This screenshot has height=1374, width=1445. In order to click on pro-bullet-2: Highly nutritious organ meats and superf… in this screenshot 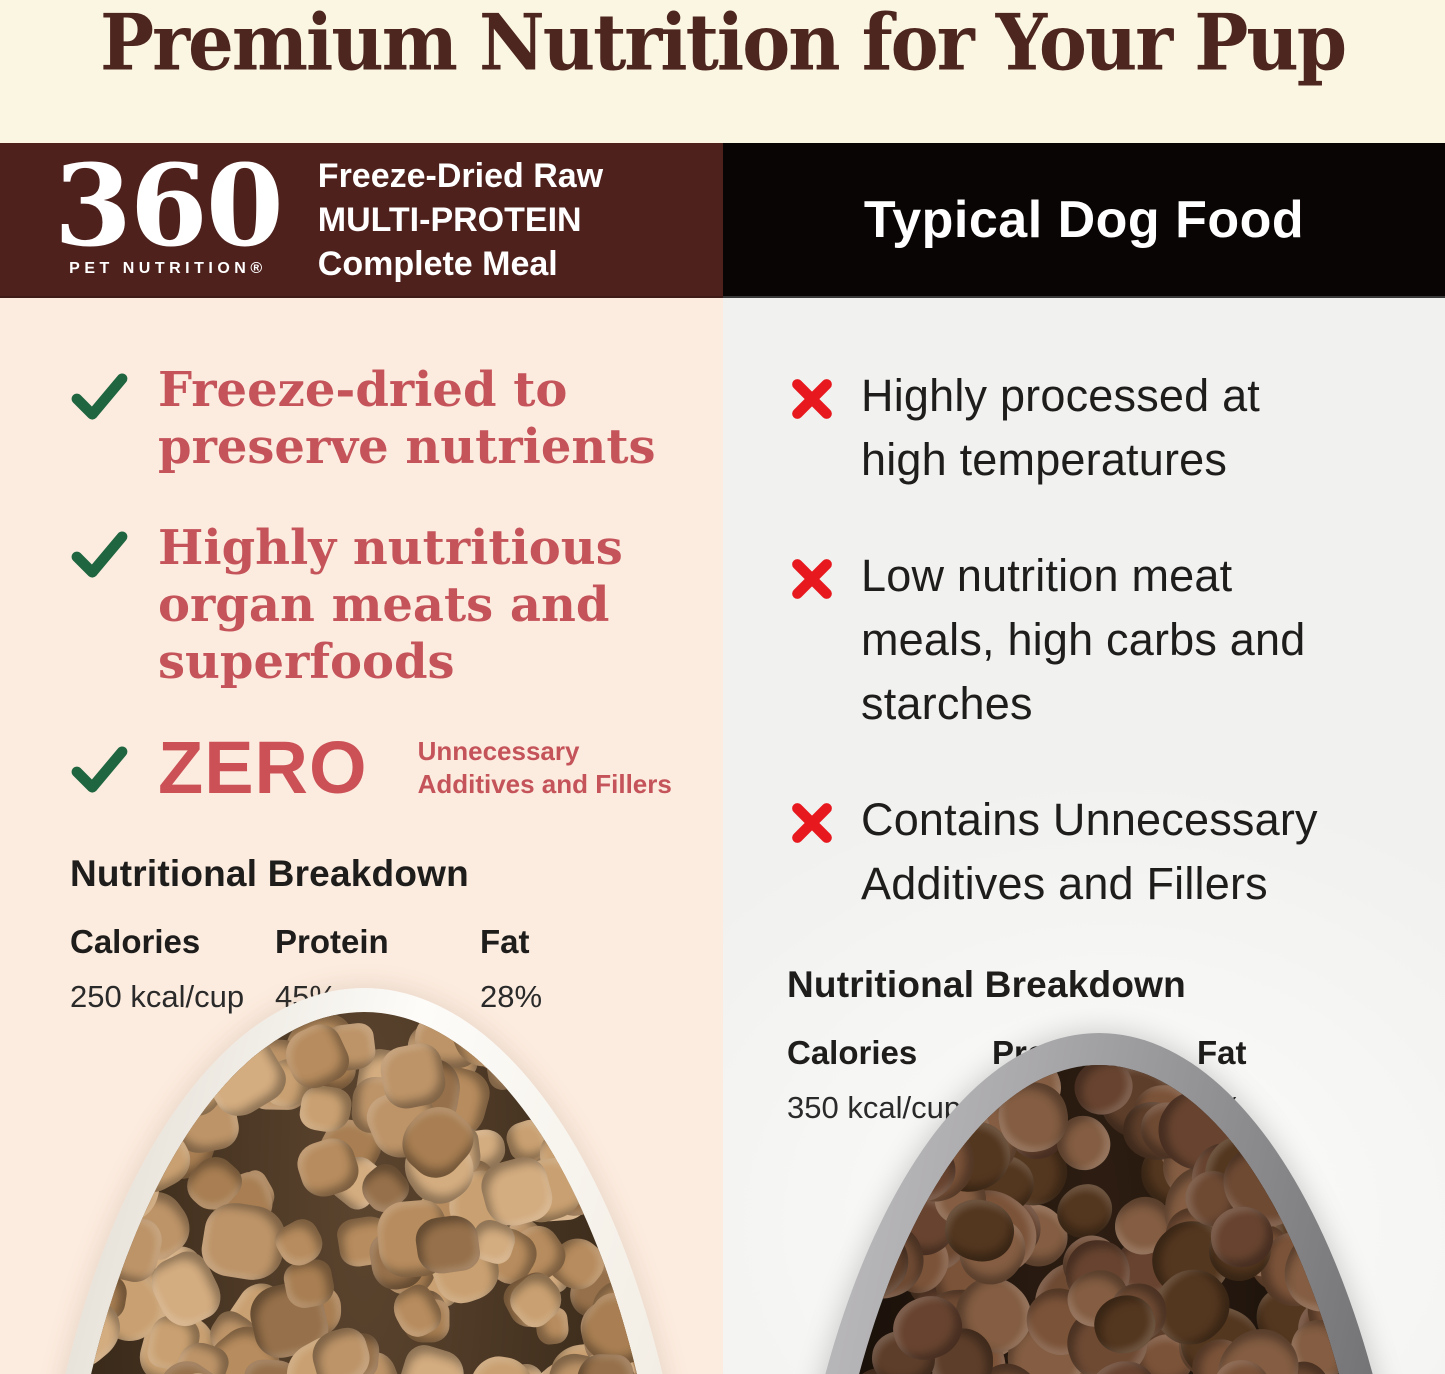, I will do `click(361, 605)`.